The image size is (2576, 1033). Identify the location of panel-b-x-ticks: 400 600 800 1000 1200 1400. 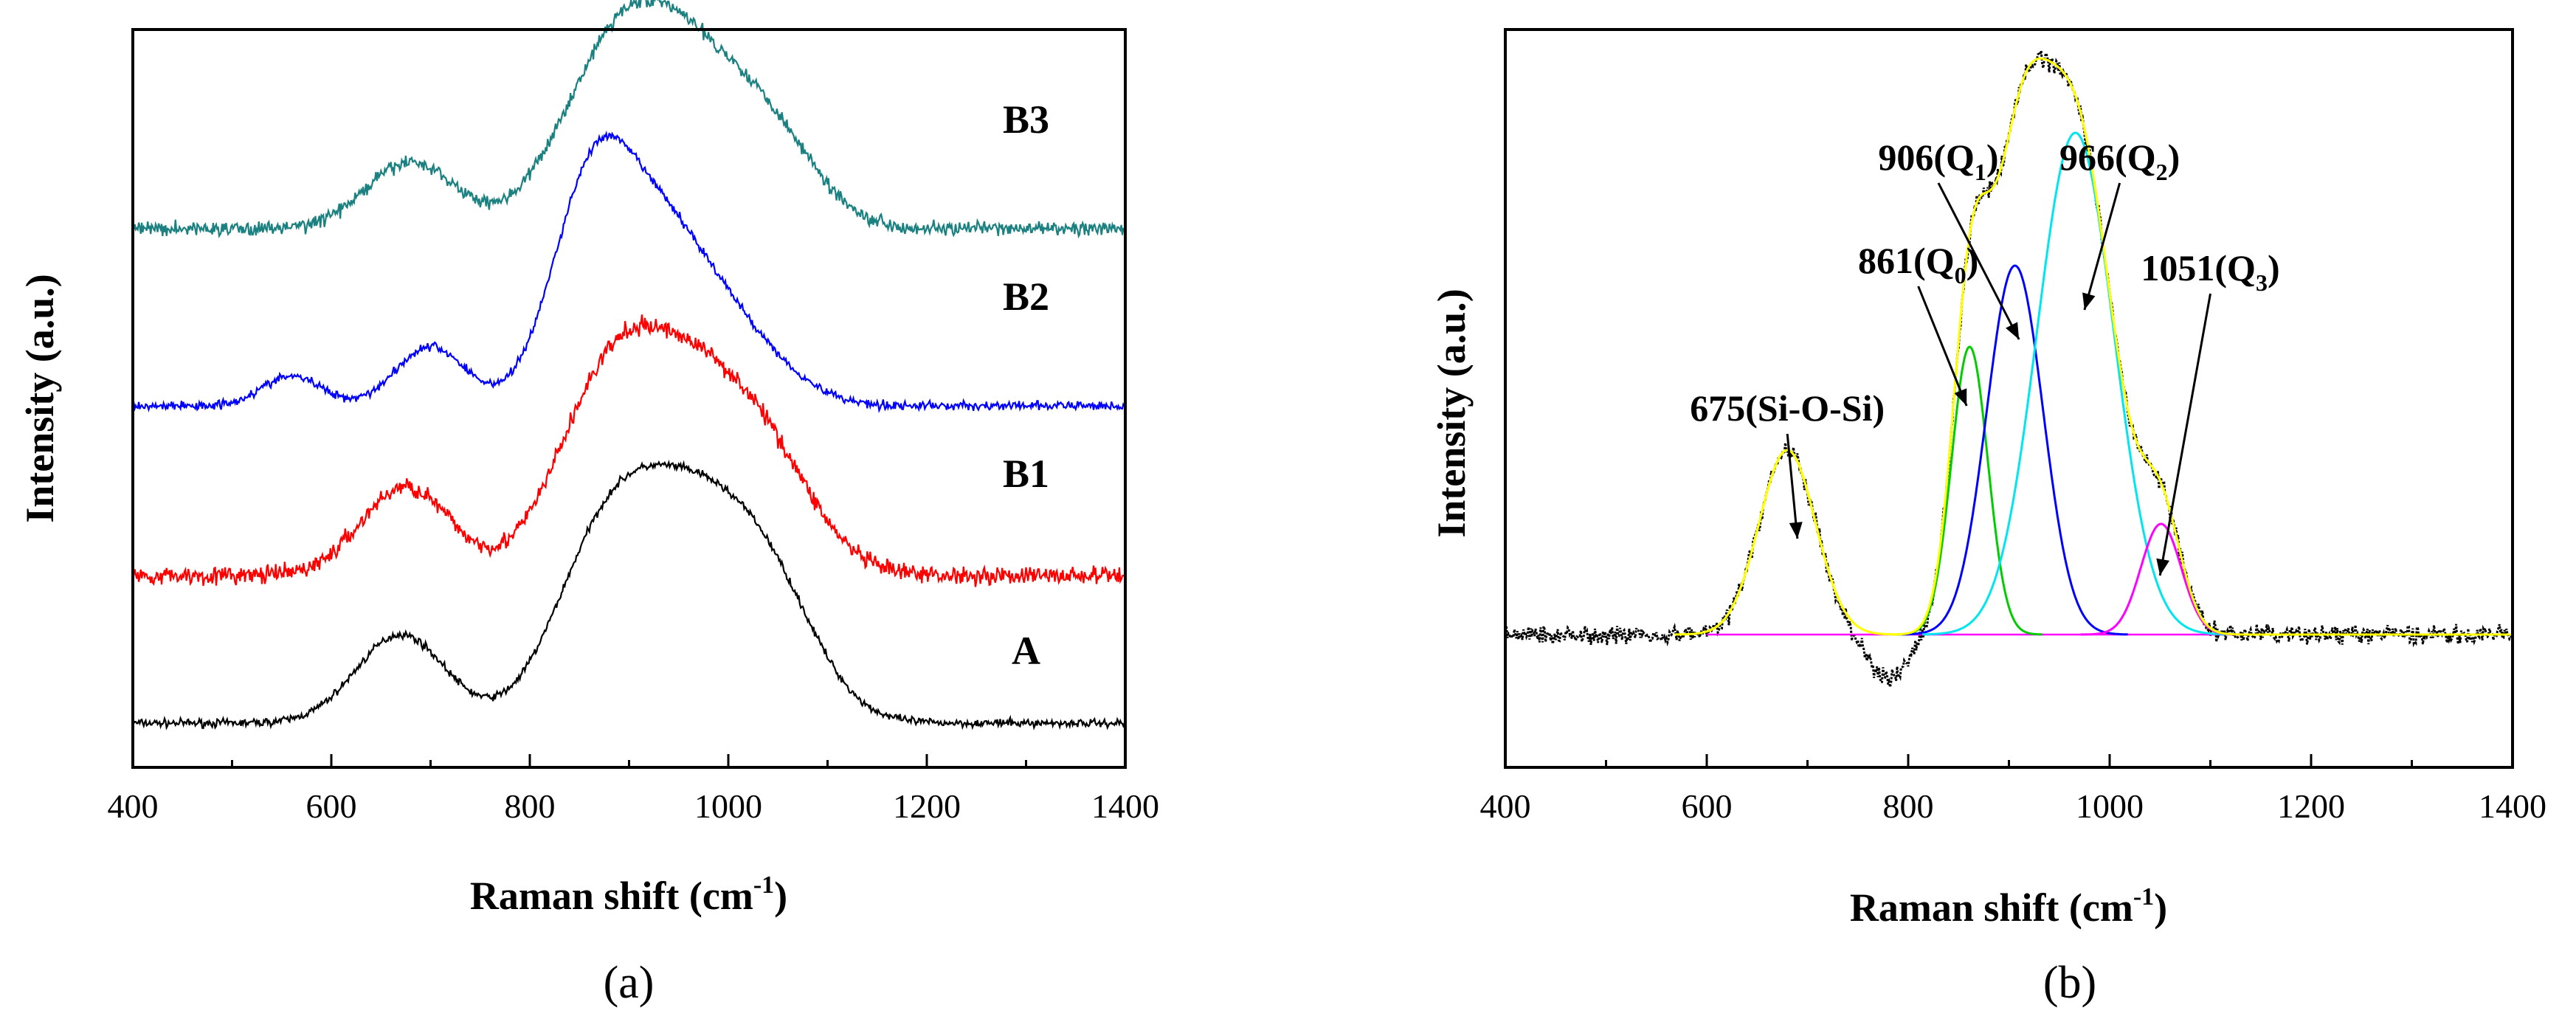
(2013, 789).